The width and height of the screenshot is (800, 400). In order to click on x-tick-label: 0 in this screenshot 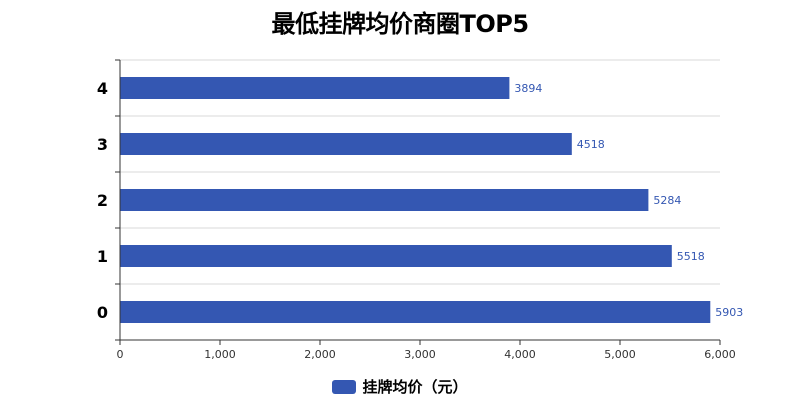, I will do `click(120, 354)`.